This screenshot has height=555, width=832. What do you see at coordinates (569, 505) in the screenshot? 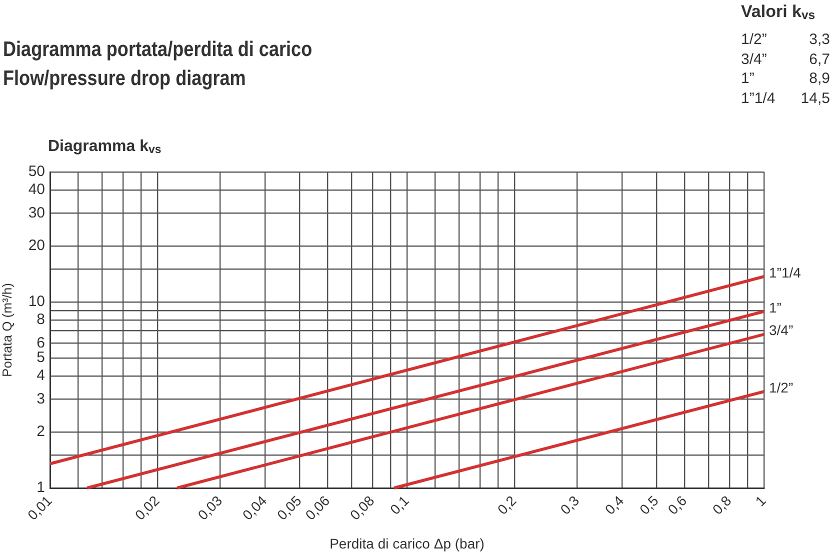
I see `x-tick-label: 0,3` at bounding box center [569, 505].